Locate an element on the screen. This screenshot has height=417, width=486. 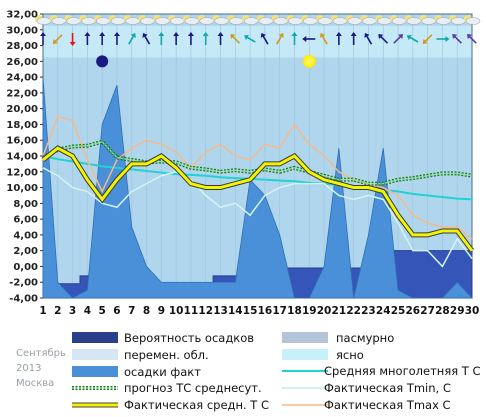
x-tick-label: 29 is located at coordinates (457, 311).